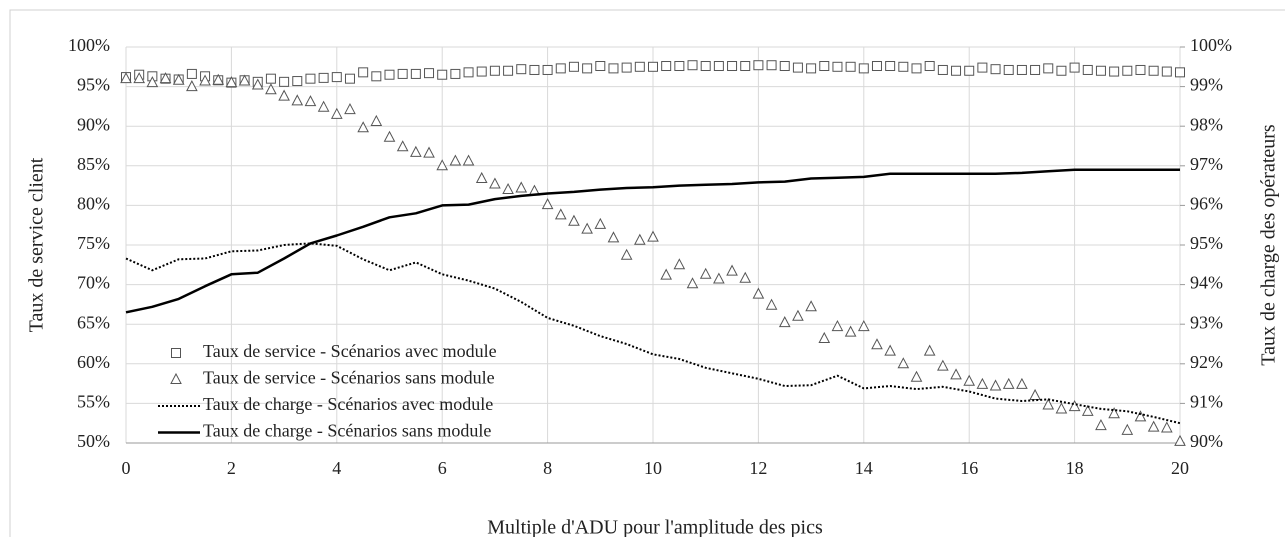 The image size is (1285, 537). I want to click on x-tick-label: 8, so click(547, 468).